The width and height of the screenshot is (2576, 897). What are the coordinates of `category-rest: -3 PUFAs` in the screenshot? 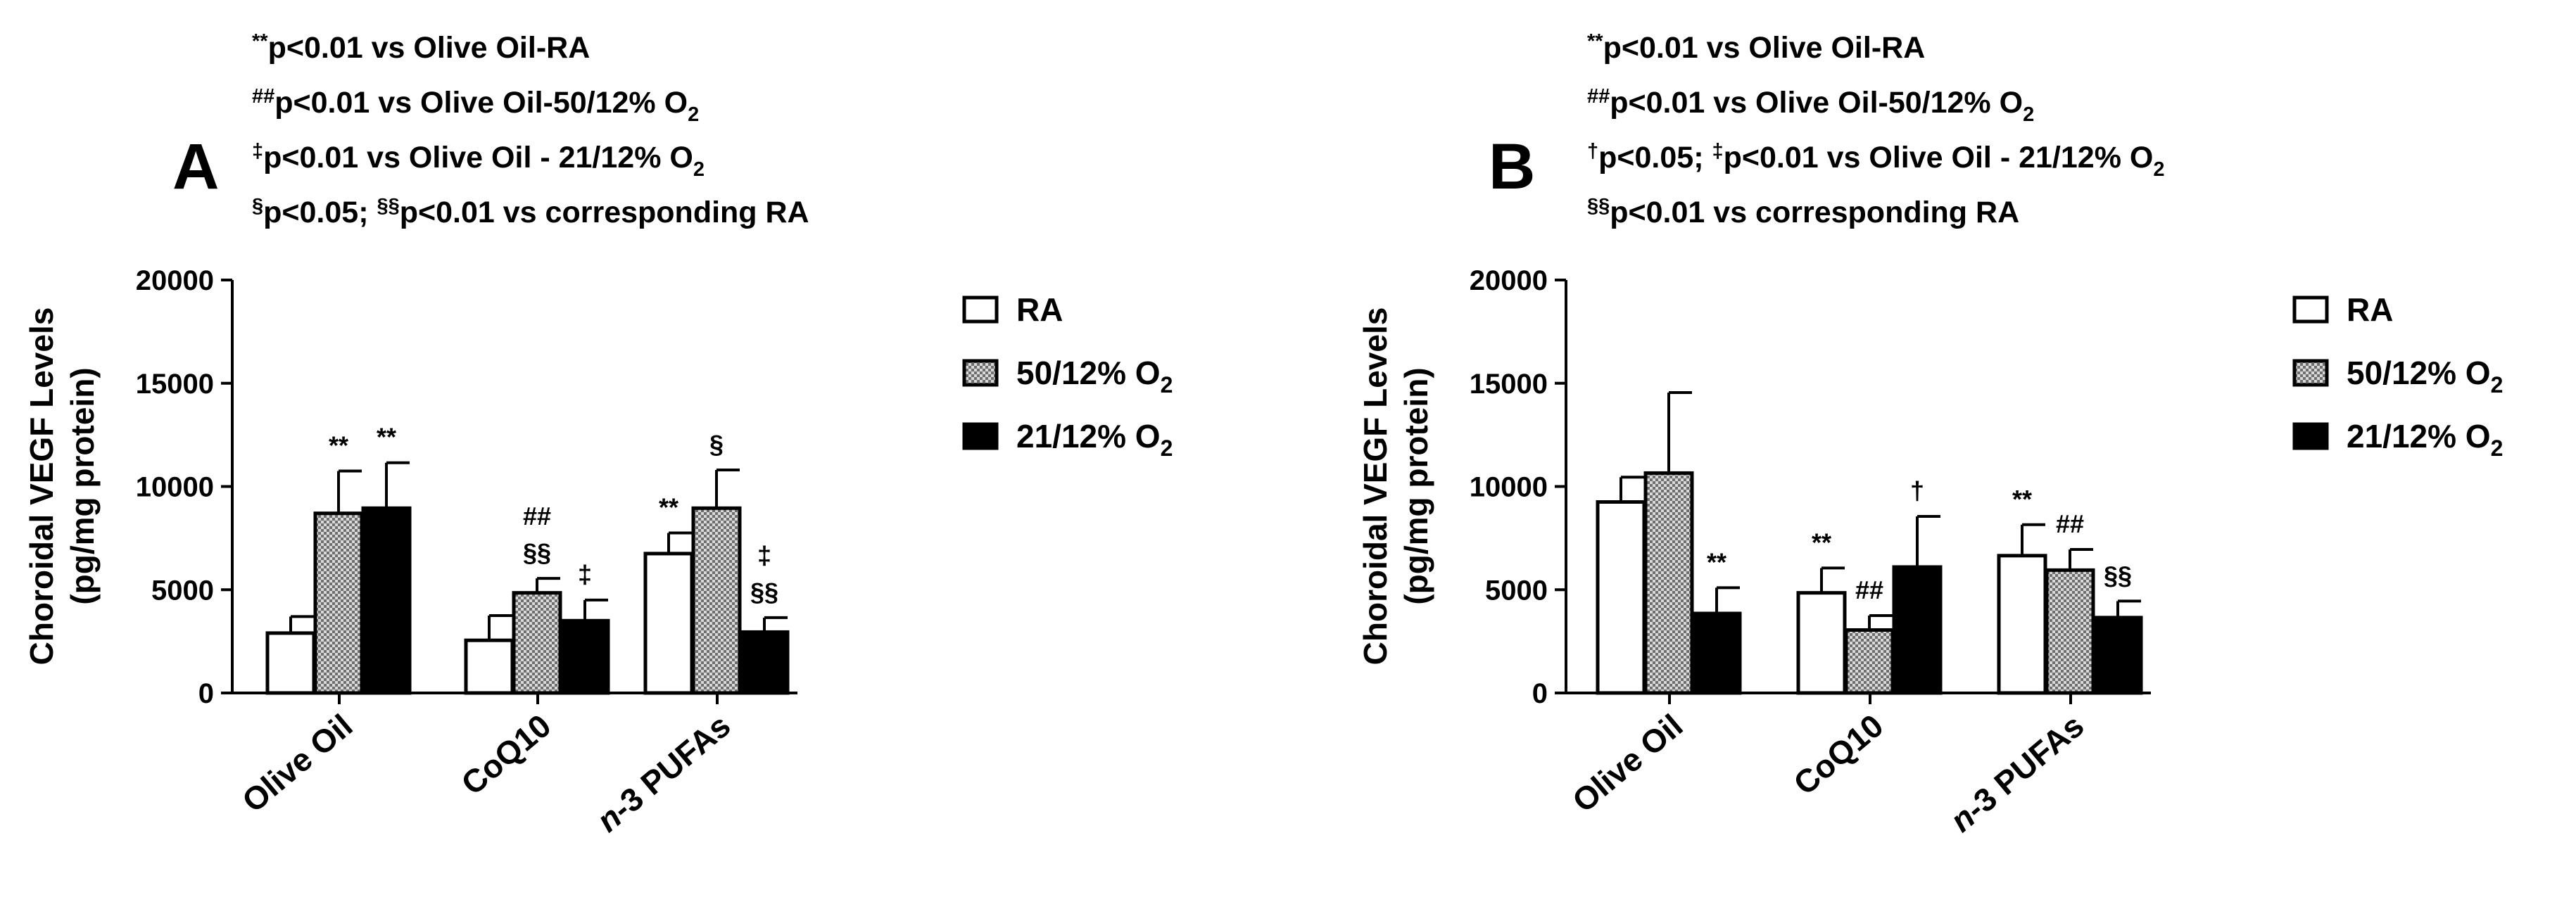 It's located at (2024, 767).